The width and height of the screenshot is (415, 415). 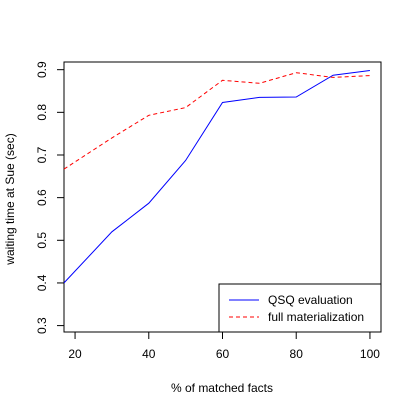 What do you see at coordinates (42, 69) in the screenshot?
I see `y-tick-label: 0.9` at bounding box center [42, 69].